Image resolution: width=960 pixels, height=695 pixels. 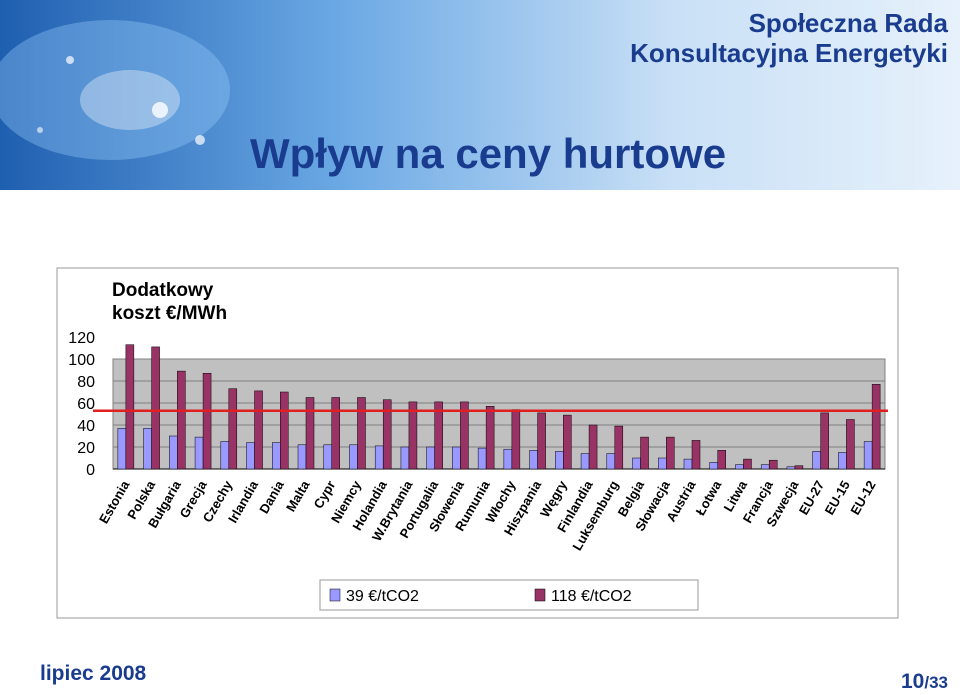 What do you see at coordinates (936, 682) in the screenshot?
I see `page-total: /33` at bounding box center [936, 682].